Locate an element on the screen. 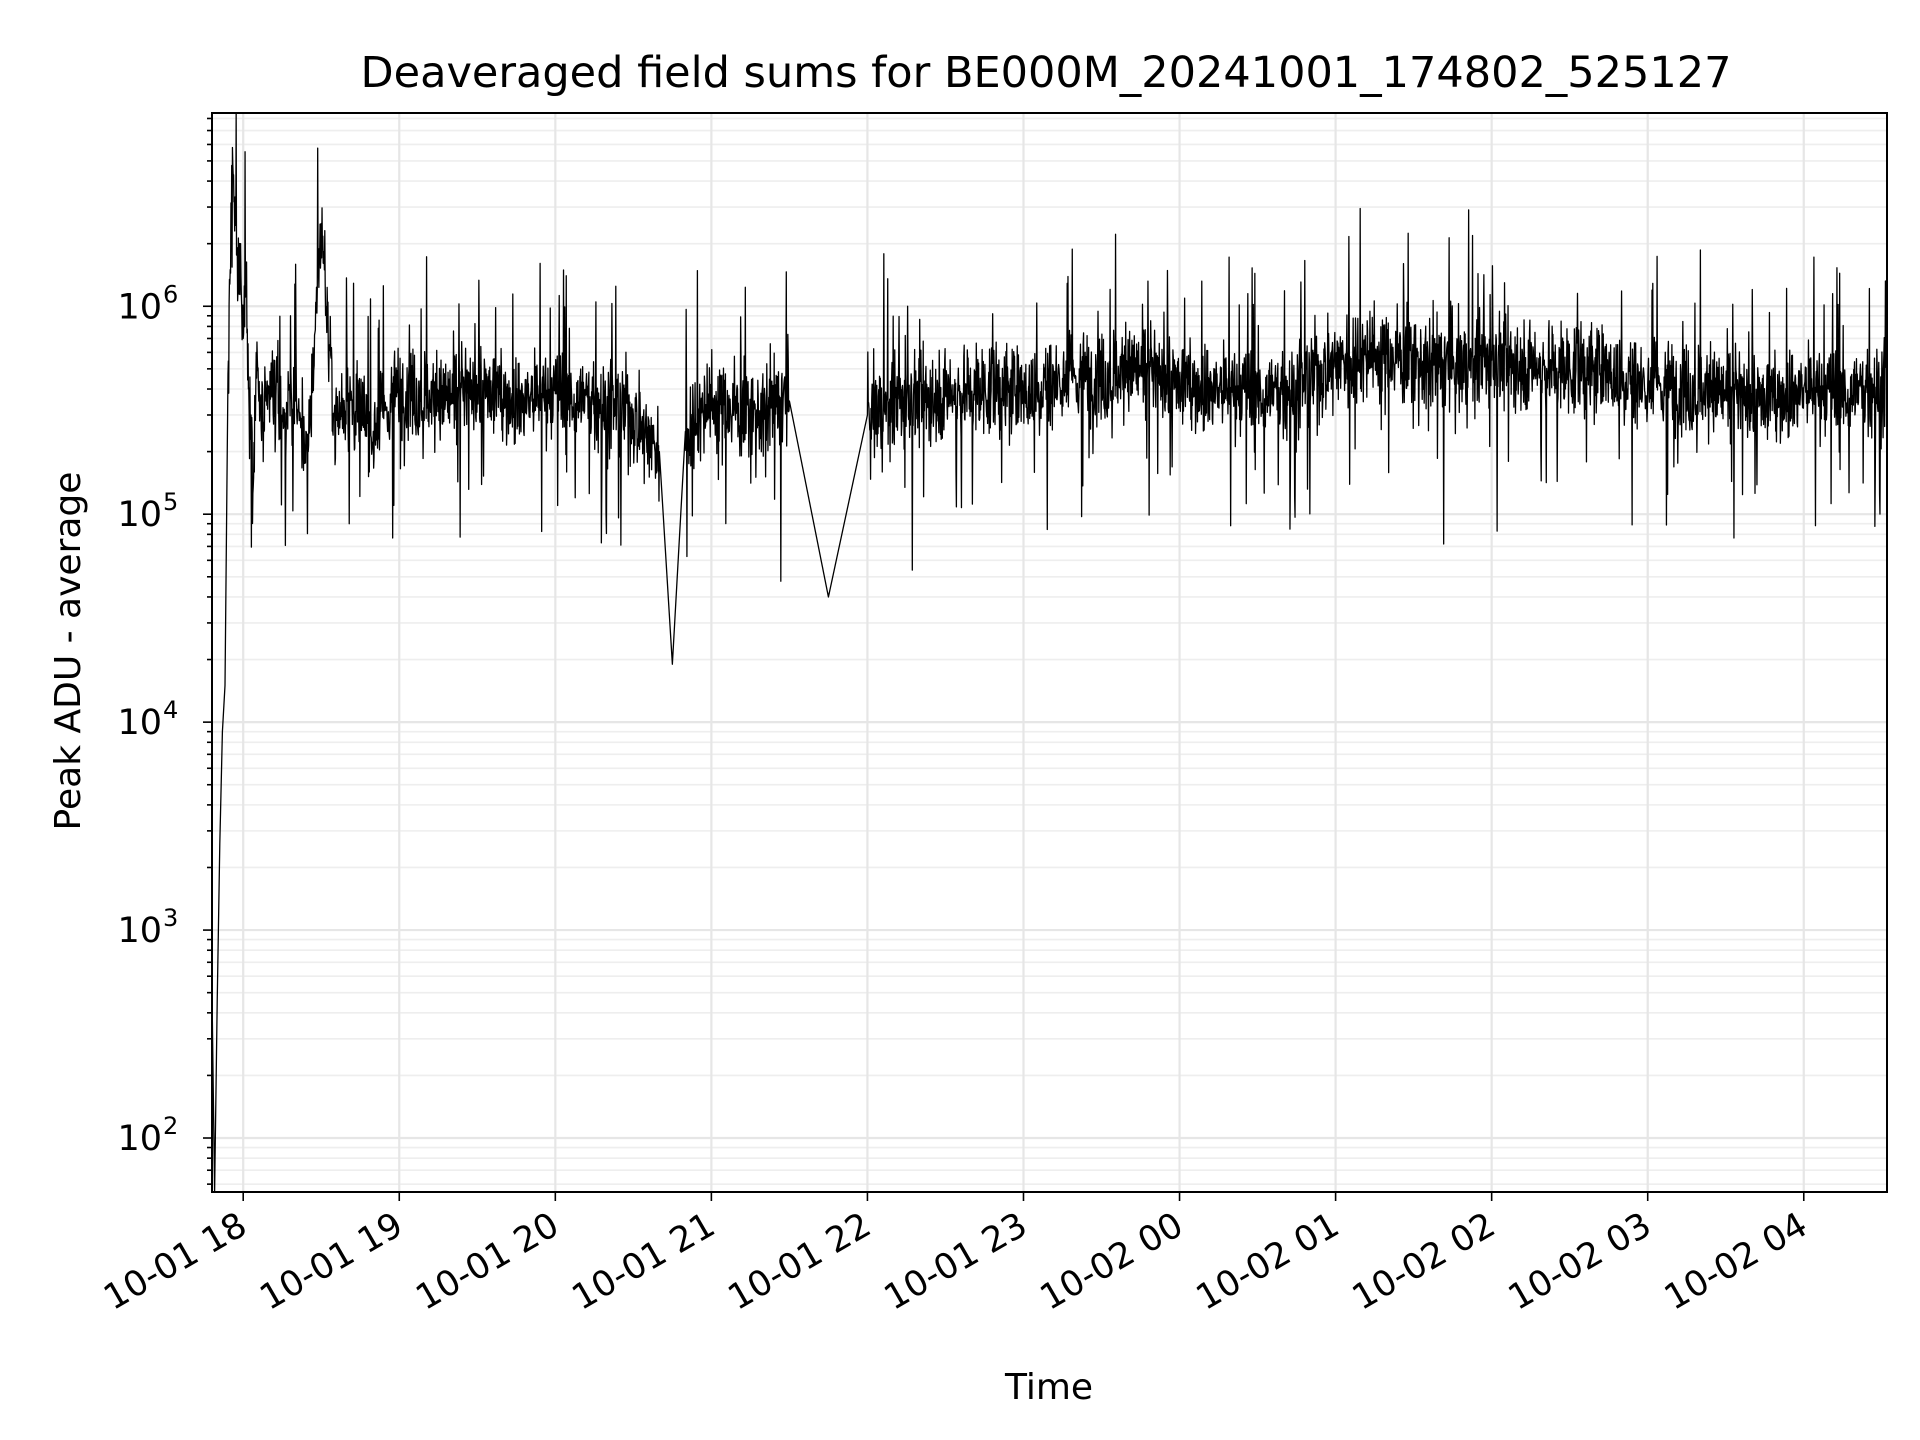 The image size is (1920, 1440). y-tick-label-exponent: 4 is located at coordinates (170, 710).